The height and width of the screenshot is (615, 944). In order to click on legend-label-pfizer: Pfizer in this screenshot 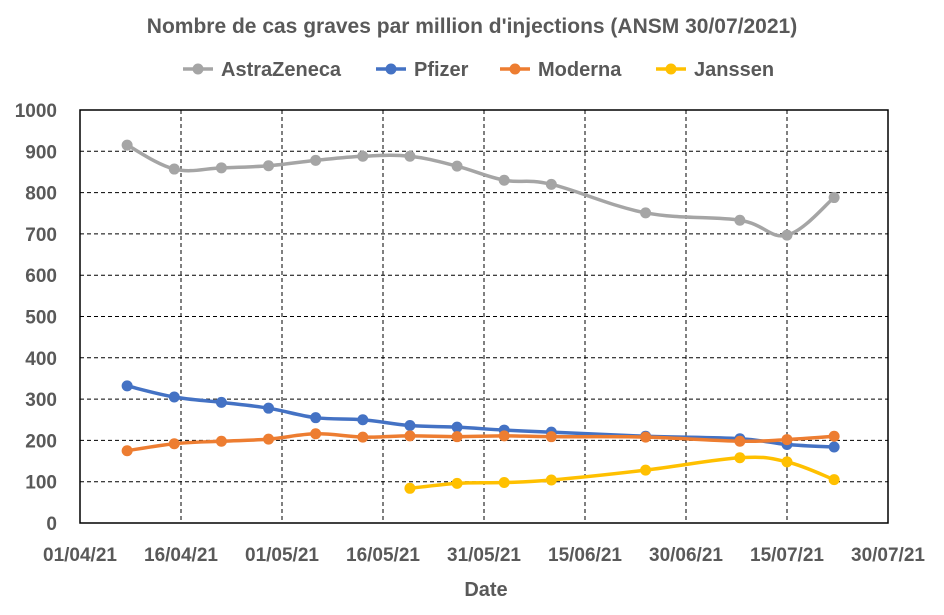, I will do `click(441, 70)`.